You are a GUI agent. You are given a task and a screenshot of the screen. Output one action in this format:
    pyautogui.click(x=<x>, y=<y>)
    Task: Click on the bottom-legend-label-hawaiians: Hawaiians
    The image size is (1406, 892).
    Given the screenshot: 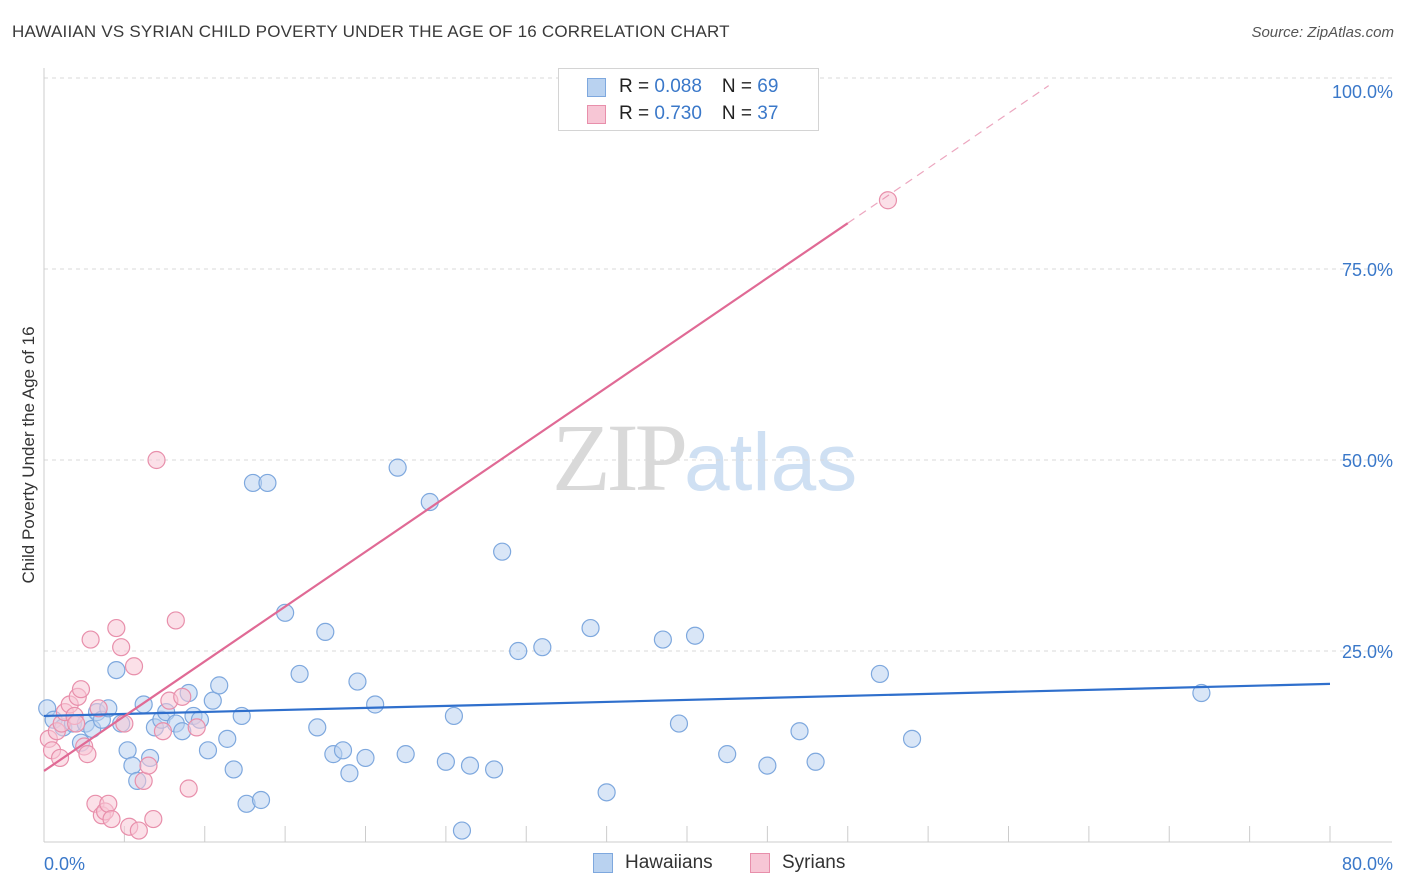 What is the action you would take?
    pyautogui.click(x=669, y=862)
    